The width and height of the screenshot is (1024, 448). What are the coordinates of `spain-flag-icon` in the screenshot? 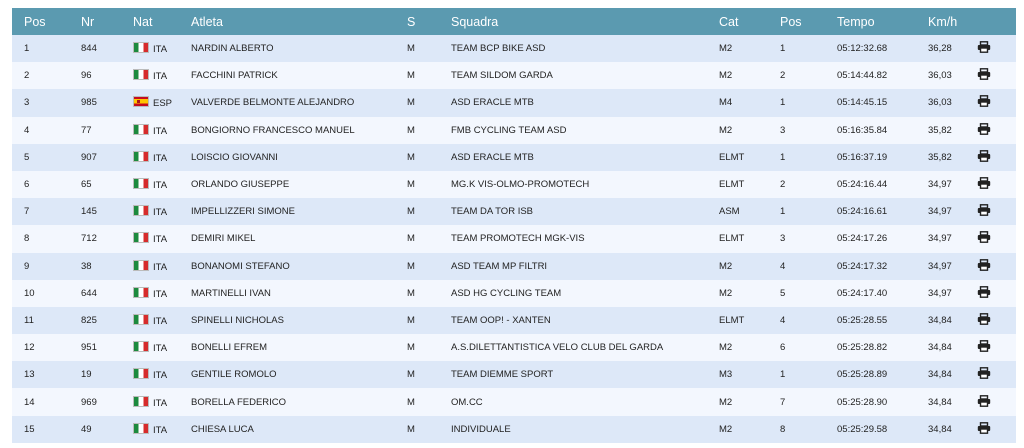 It's located at (141, 102).